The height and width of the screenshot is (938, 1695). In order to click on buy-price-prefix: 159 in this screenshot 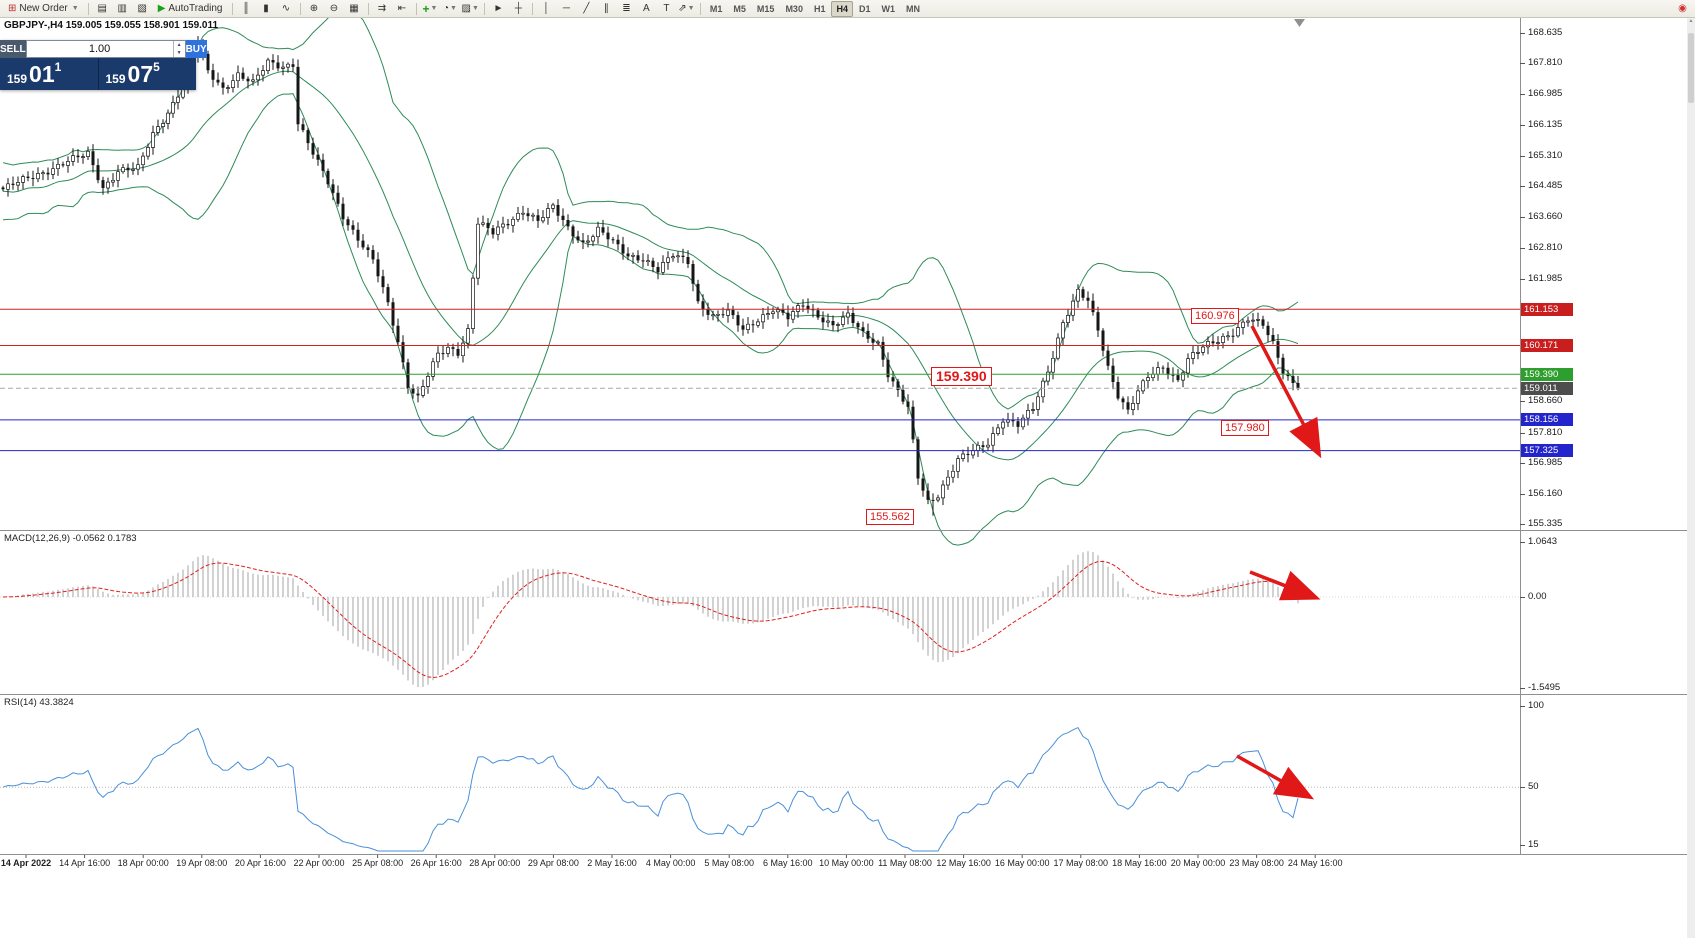, I will do `click(115, 79)`.